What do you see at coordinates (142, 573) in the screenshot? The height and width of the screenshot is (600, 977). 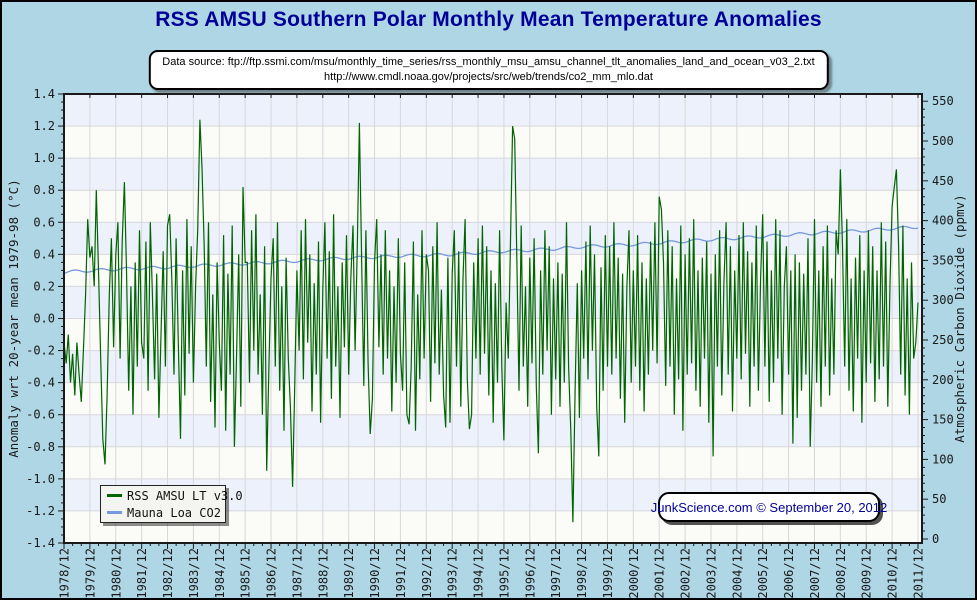 I see `x-tick-label: 1981/12` at bounding box center [142, 573].